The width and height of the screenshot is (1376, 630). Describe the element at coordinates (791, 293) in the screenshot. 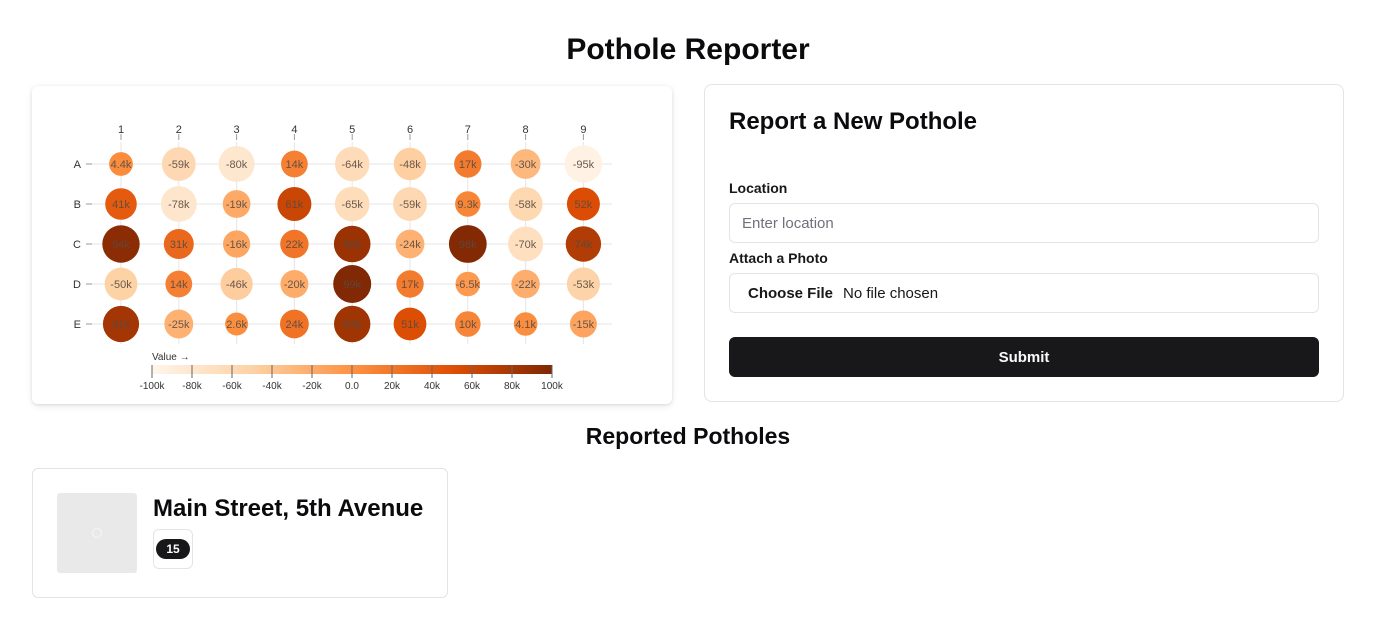

I see `choose-file-button: Choose File` at that location.